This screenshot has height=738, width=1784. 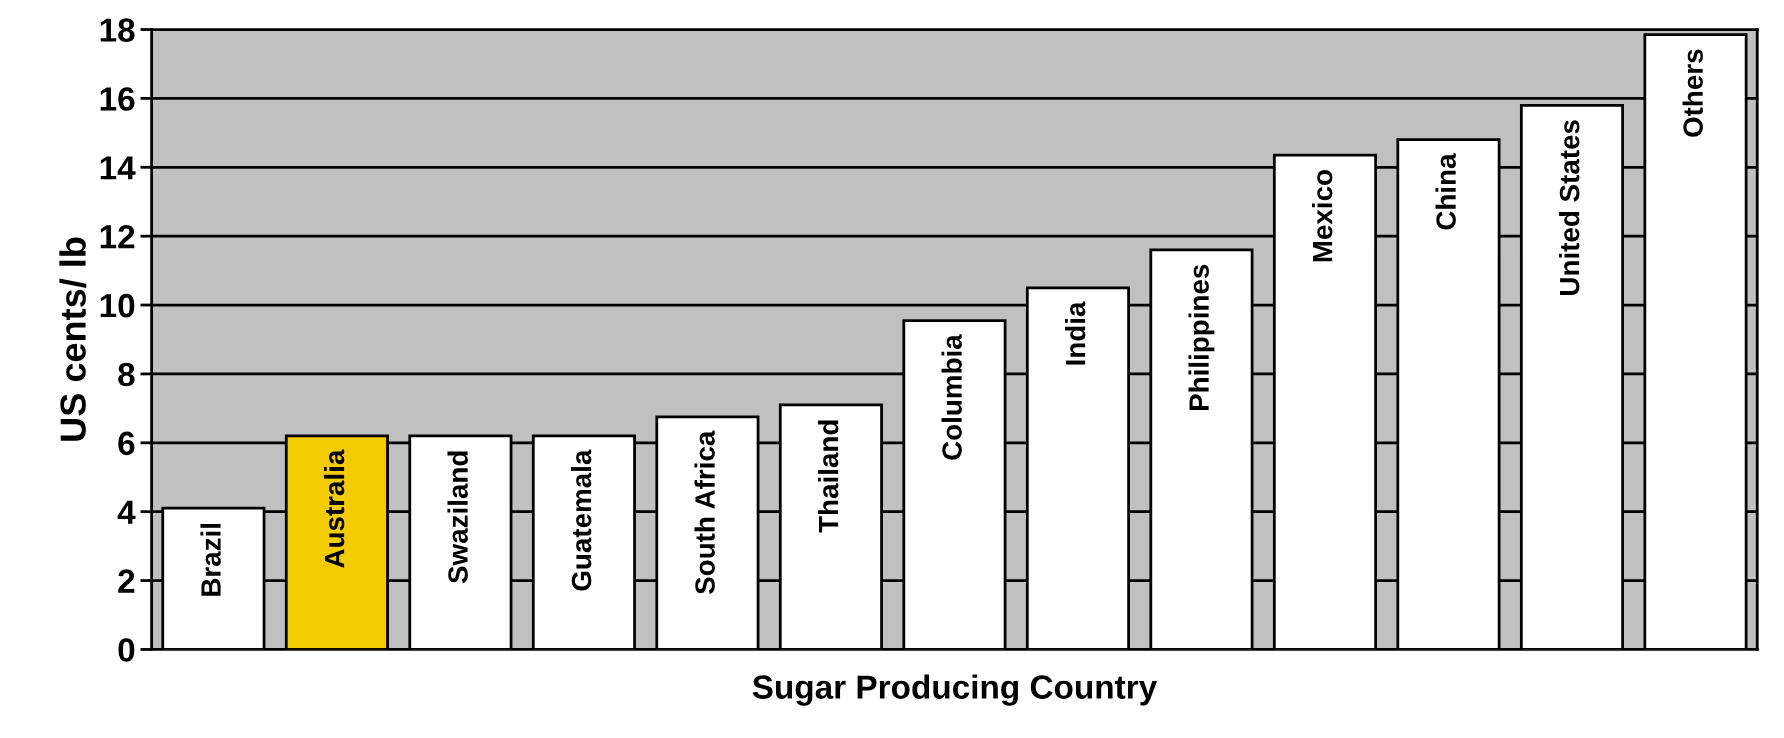 I want to click on x-axis-title: Sugar Producing Country, so click(x=955, y=690).